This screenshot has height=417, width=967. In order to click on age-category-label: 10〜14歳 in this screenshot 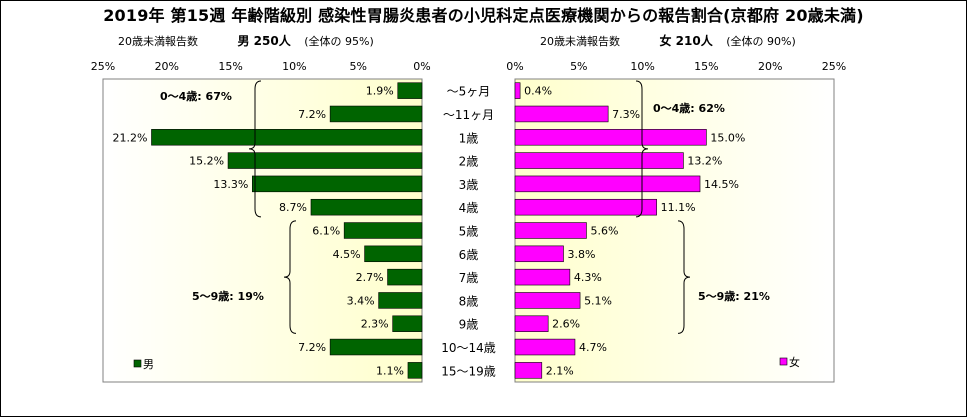, I will do `click(468, 348)`.